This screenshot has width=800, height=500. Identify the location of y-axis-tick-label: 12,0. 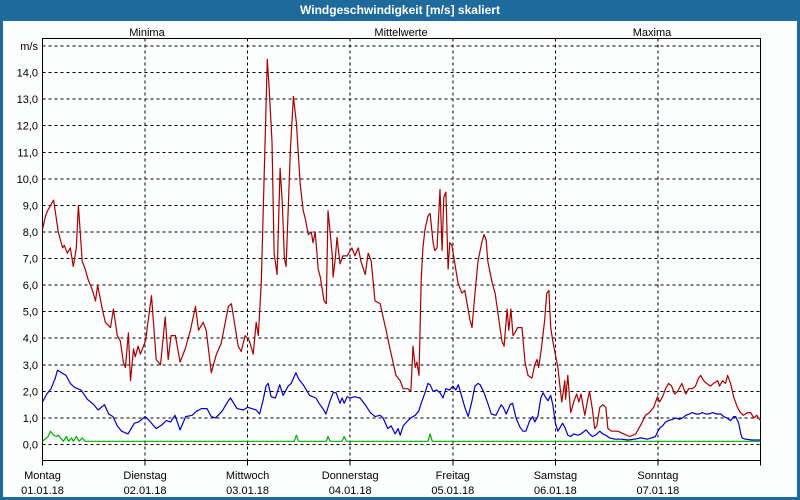
(27, 127).